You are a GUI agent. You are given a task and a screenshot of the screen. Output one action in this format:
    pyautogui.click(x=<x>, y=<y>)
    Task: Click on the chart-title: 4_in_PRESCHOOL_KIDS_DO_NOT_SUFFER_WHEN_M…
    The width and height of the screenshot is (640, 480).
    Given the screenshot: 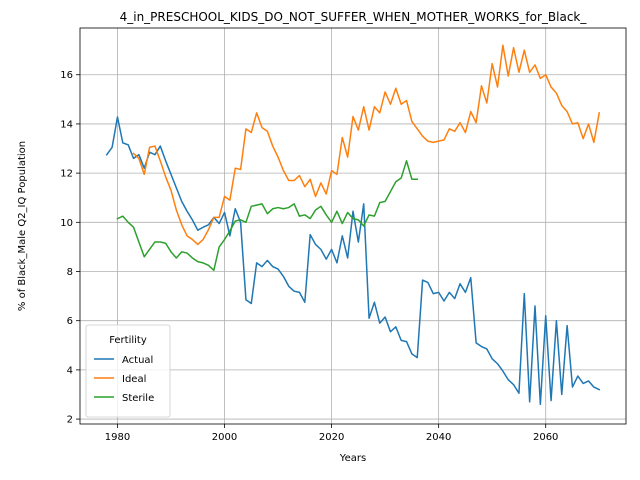 What is the action you would take?
    pyautogui.click(x=354, y=17)
    